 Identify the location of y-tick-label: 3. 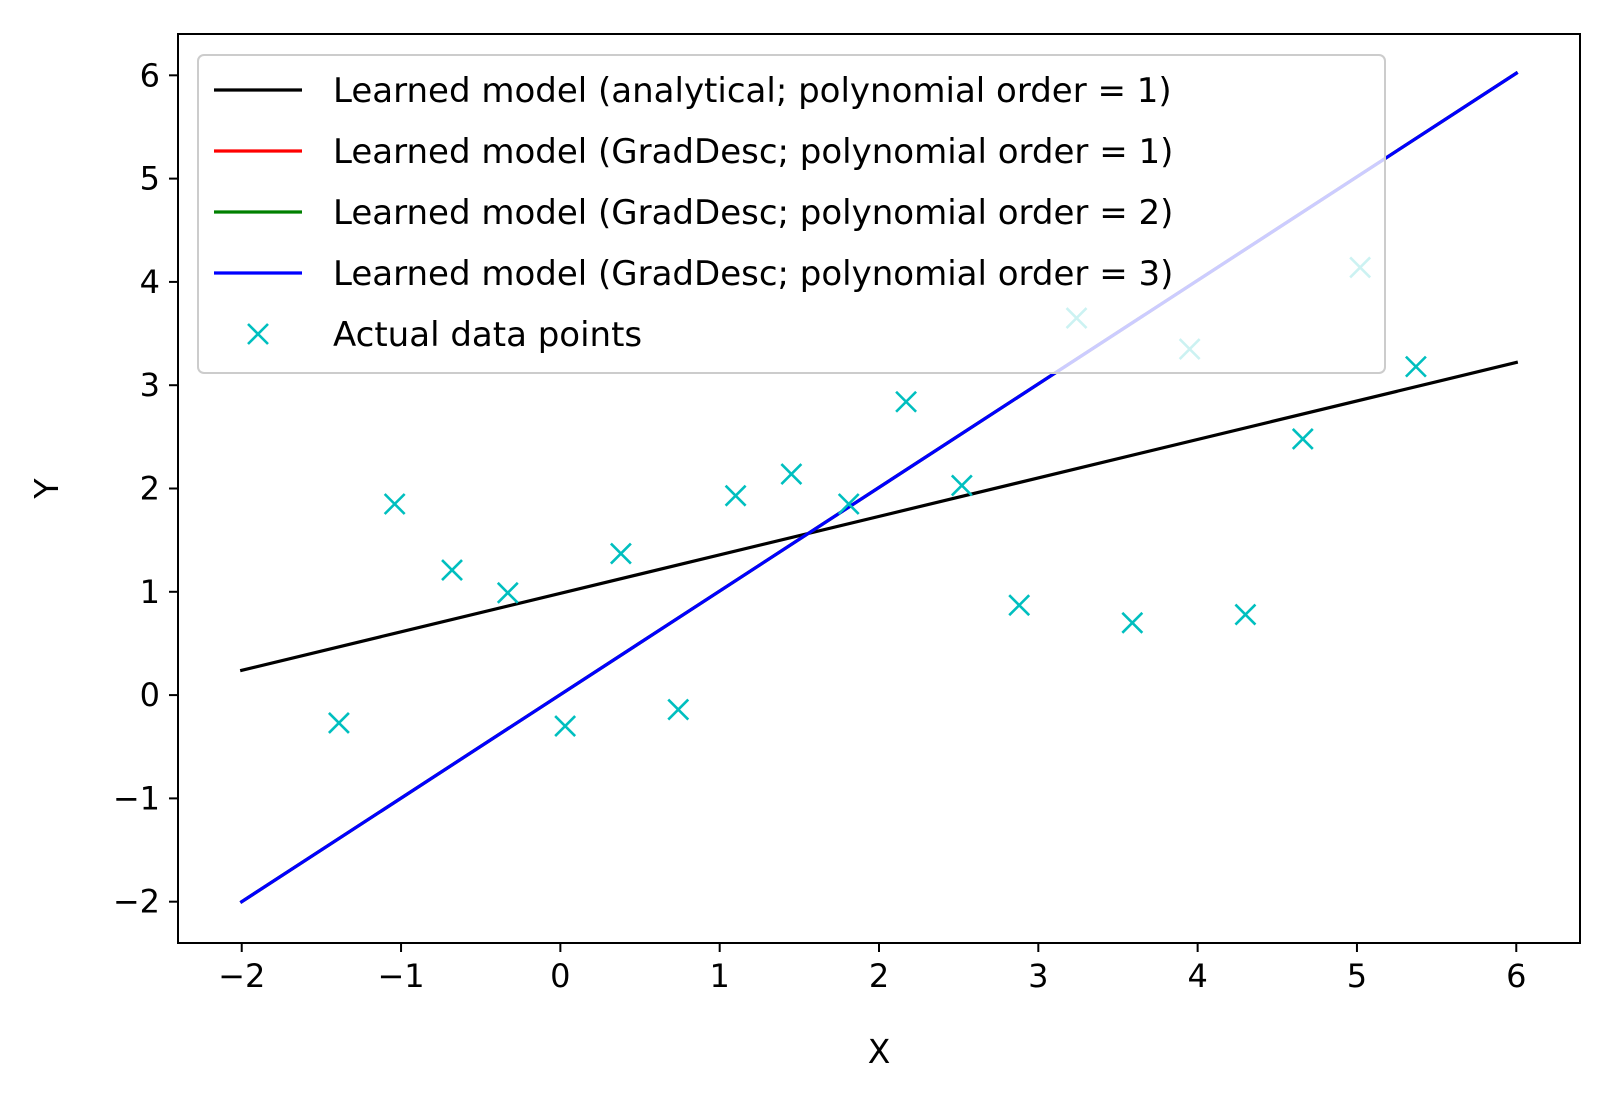
(150, 385).